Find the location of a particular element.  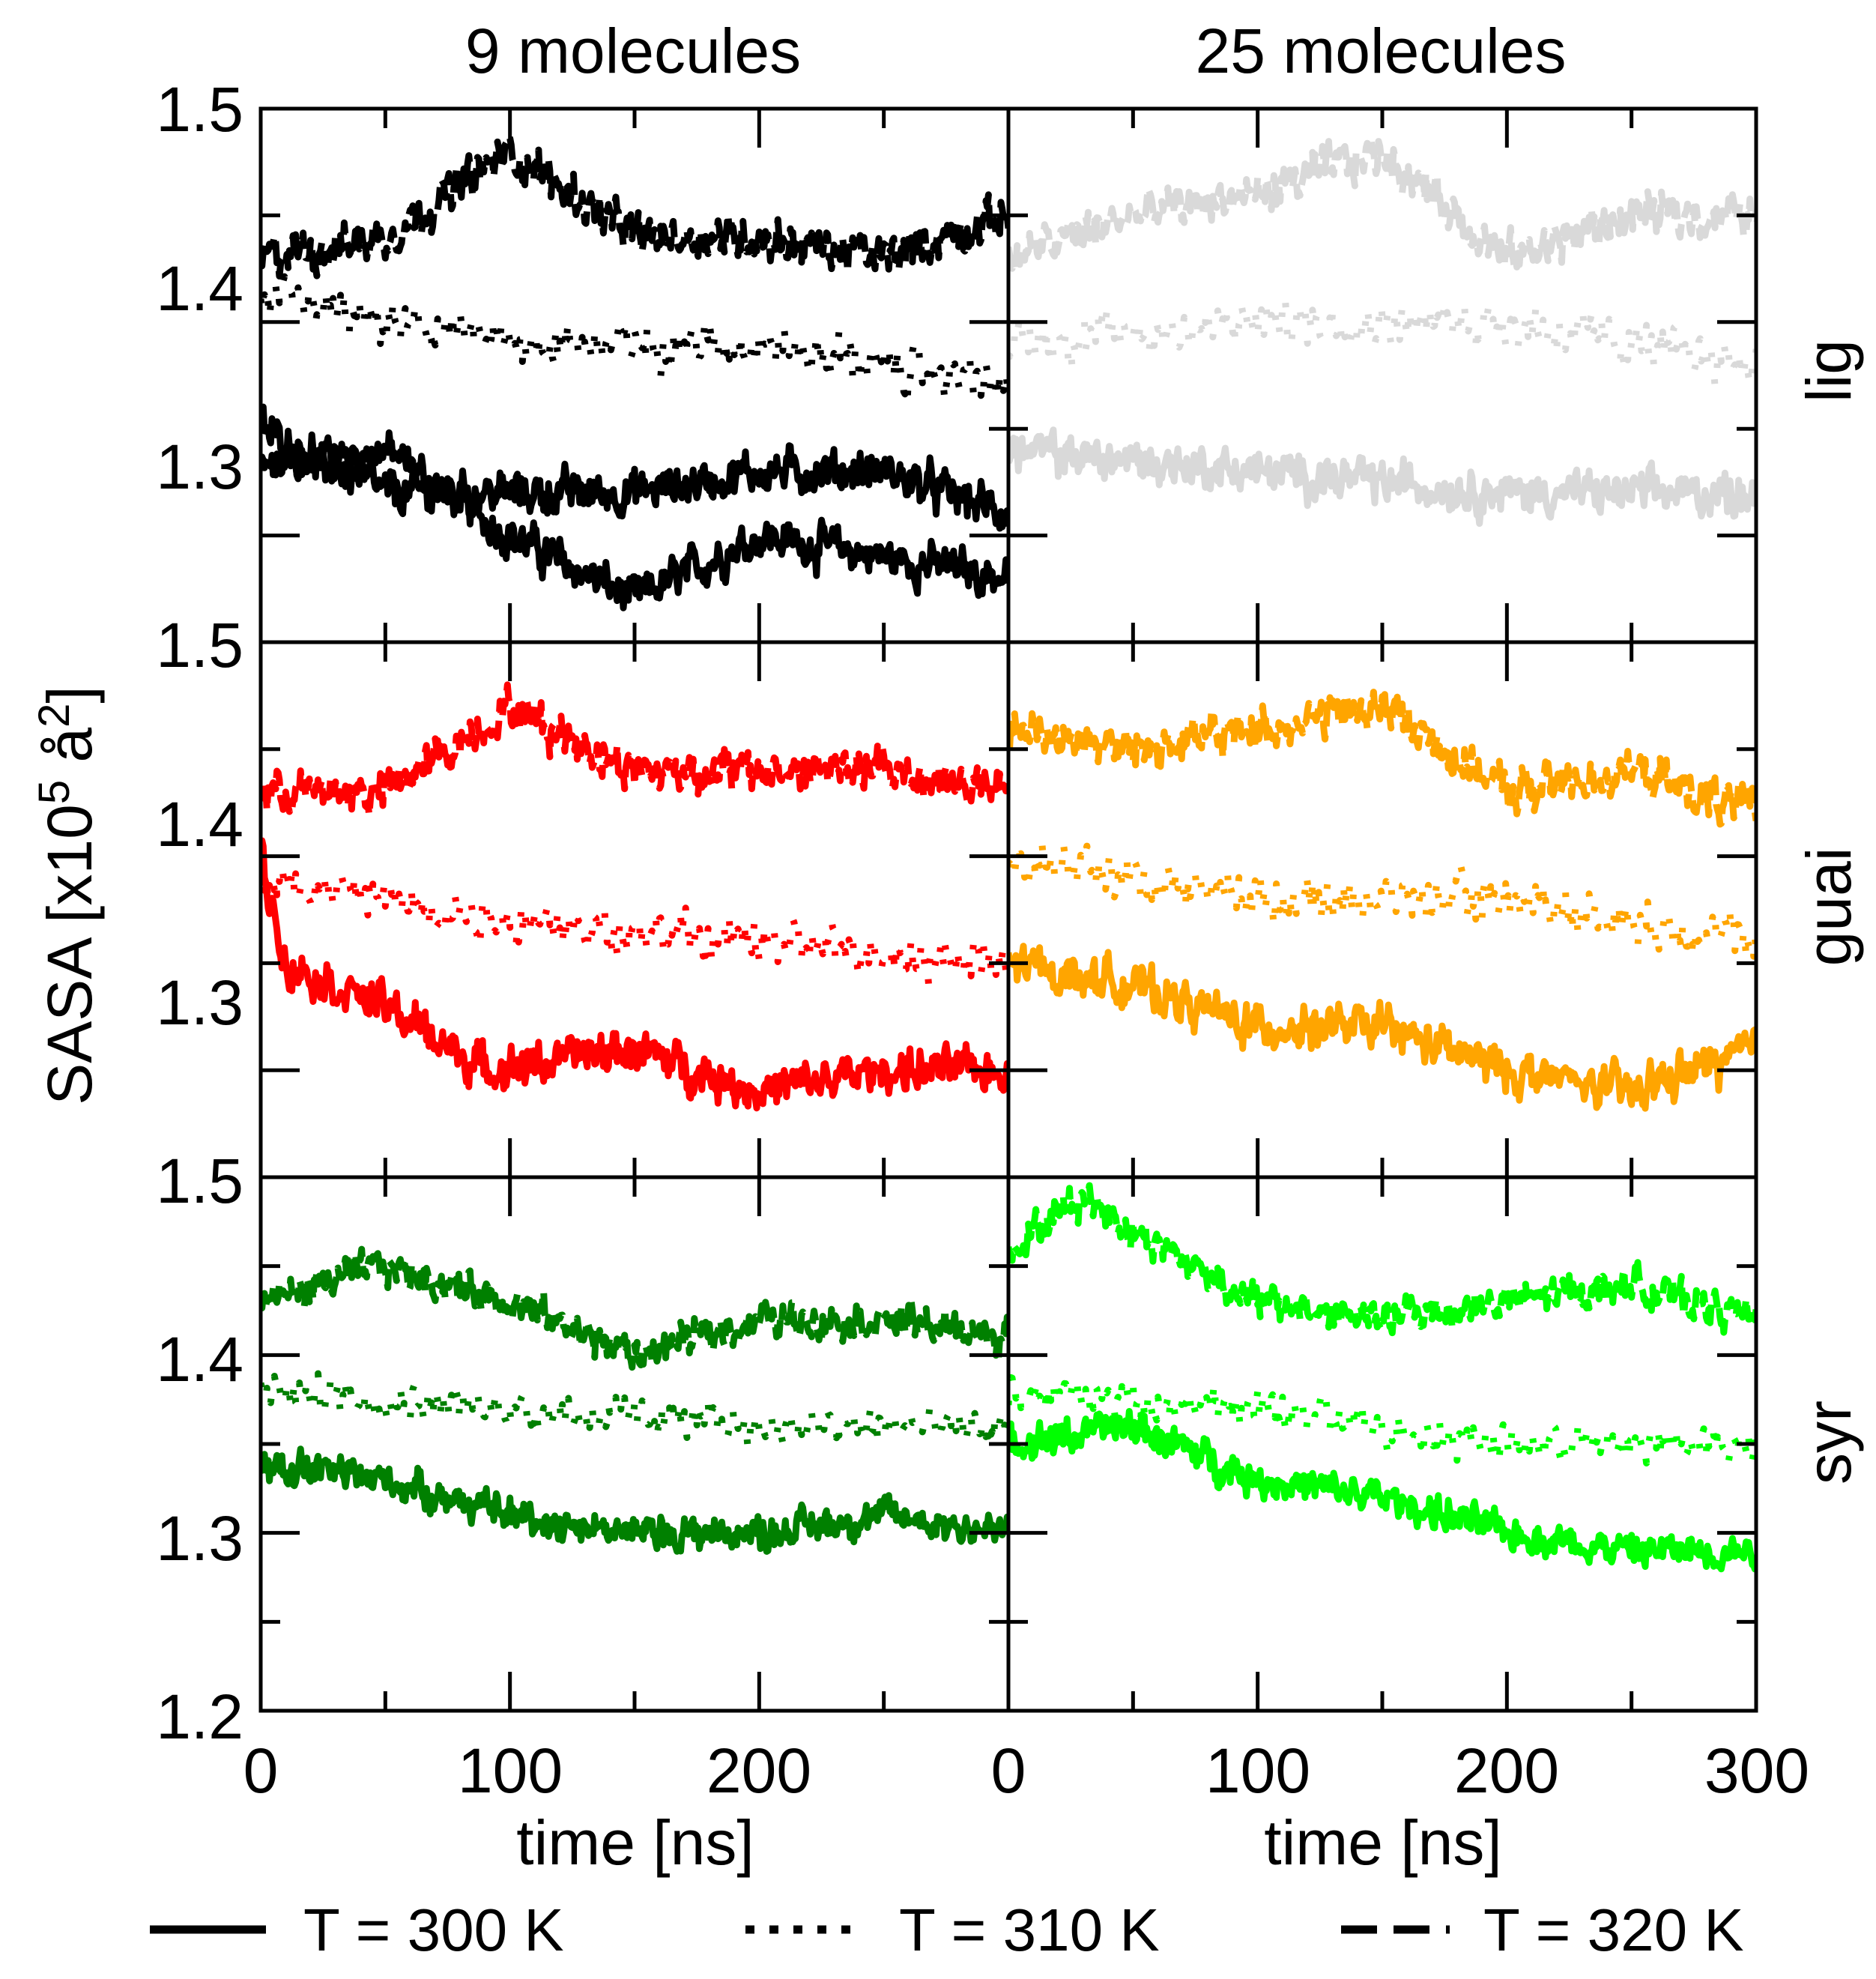

row-label-syr: syr is located at coordinates (1829, 1442).